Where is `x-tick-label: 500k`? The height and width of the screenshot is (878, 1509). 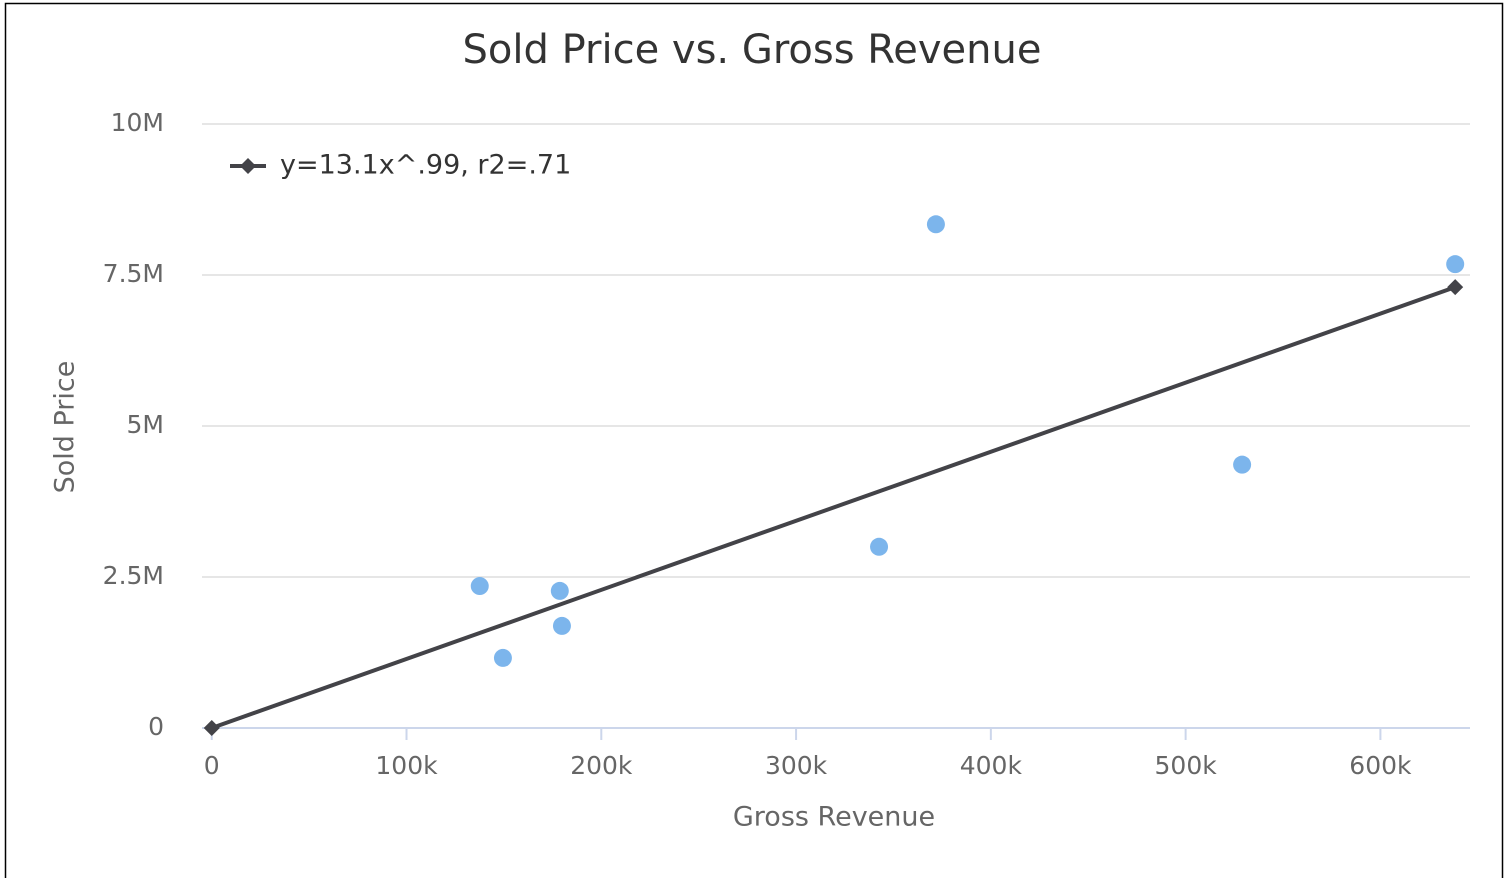 x-tick-label: 500k is located at coordinates (1186, 765).